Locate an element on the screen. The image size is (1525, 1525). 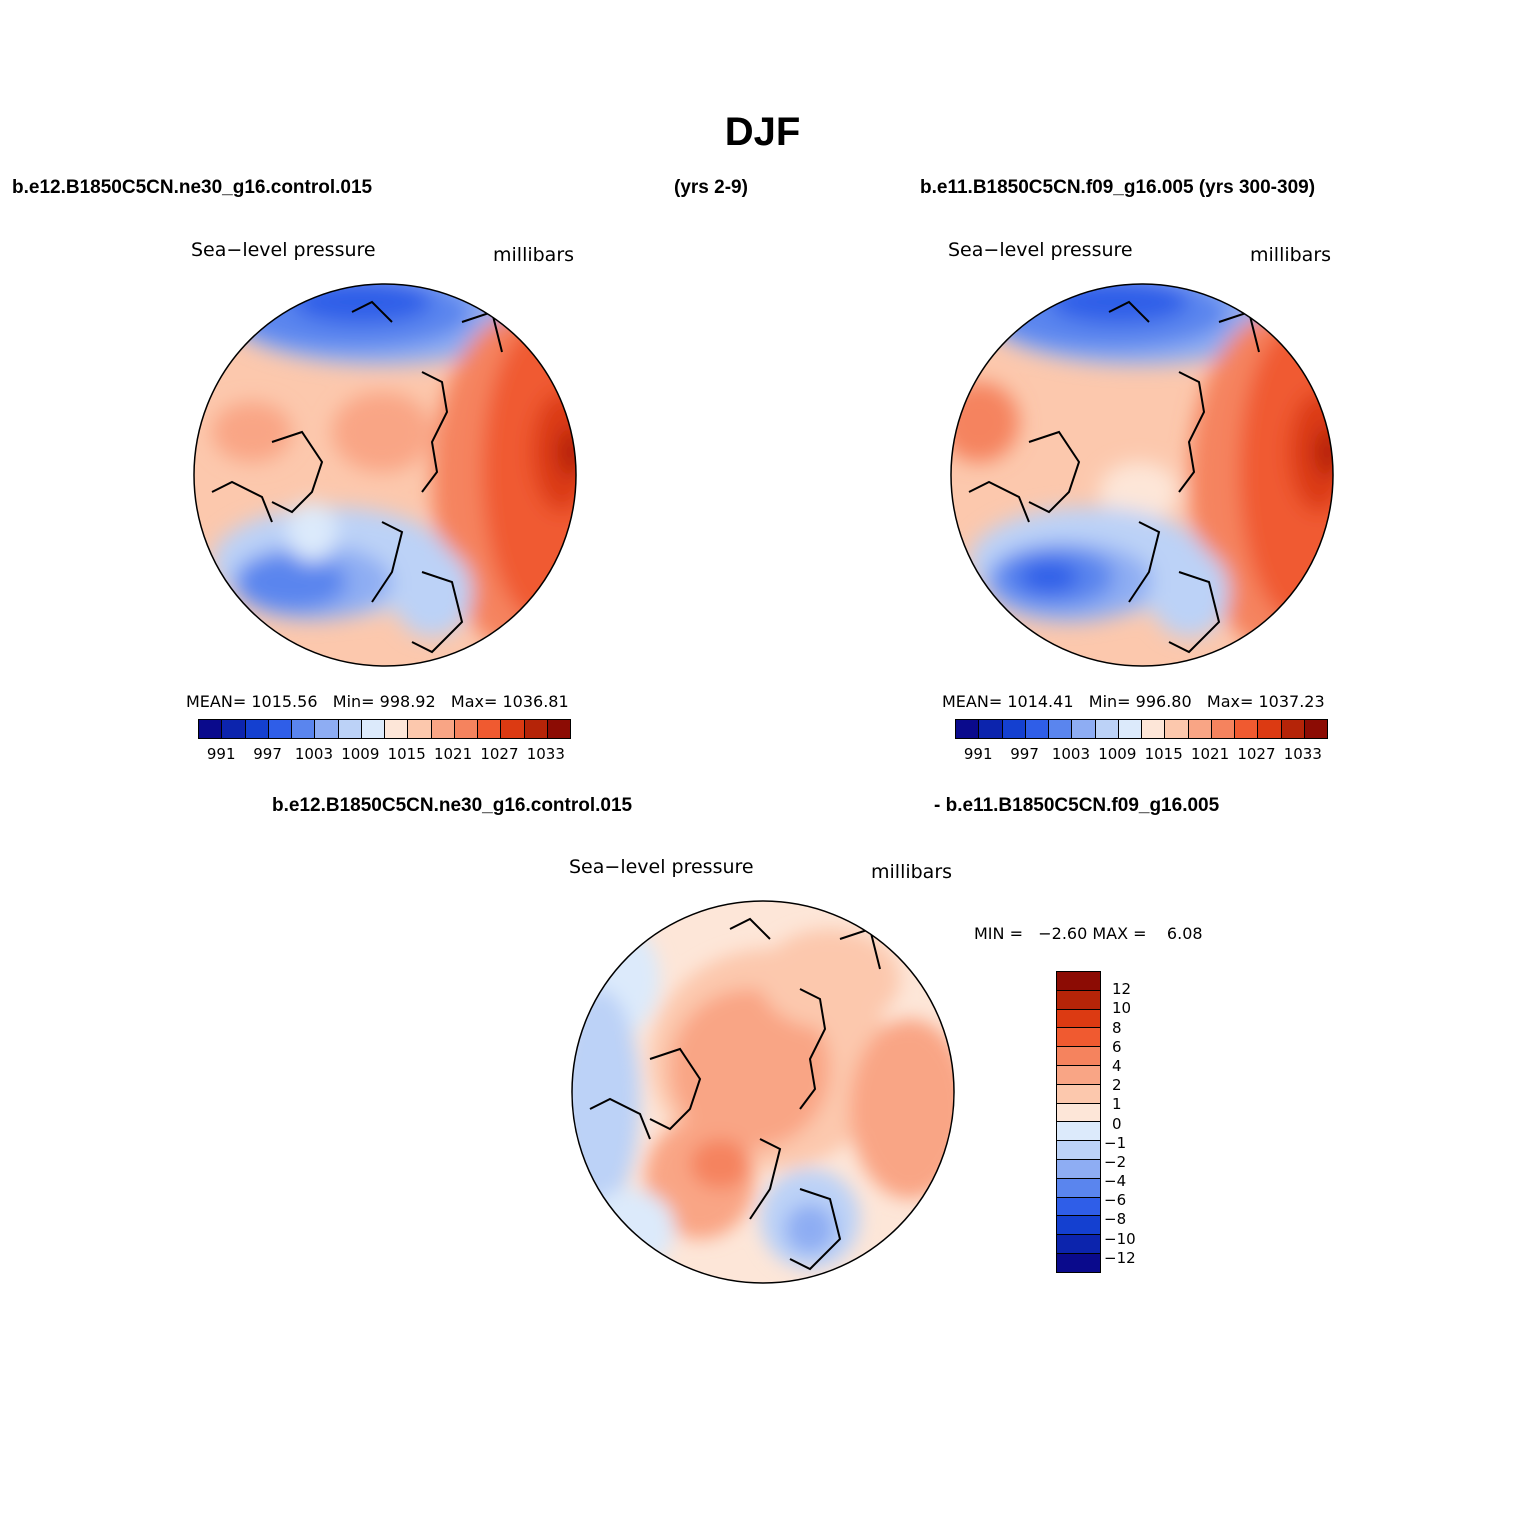
difference-colorbar-labels: 12 10 8 6 4 2 1 0 −1 −2 −4 −6 −8 −10 −12 is located at coordinates (1134, 1126).